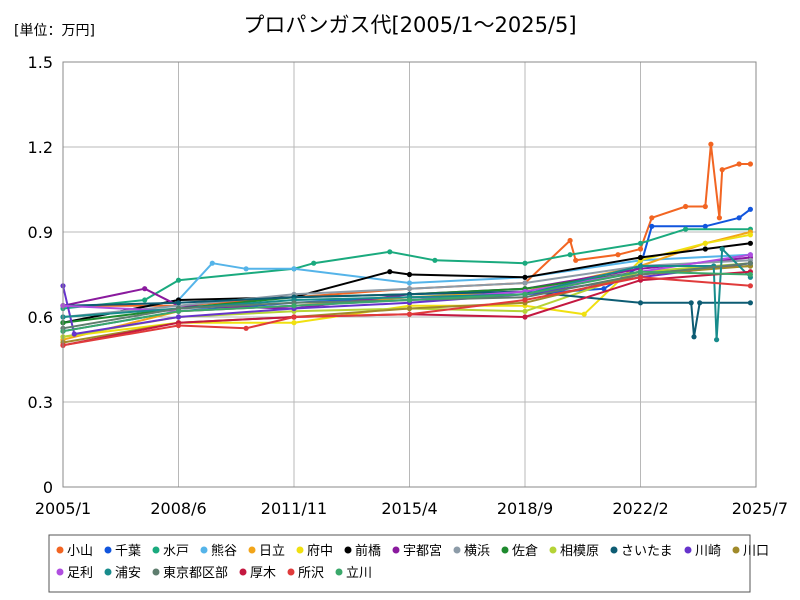 This screenshot has width=800, height=600. Describe the element at coordinates (40, 147) in the screenshot. I see `y-tick-label: 1.2` at that location.